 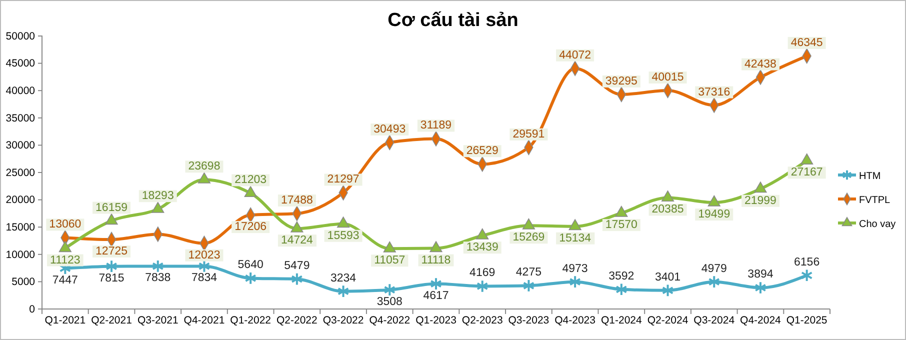 I want to click on x-tick-label: Q4-2023, so click(x=575, y=320).